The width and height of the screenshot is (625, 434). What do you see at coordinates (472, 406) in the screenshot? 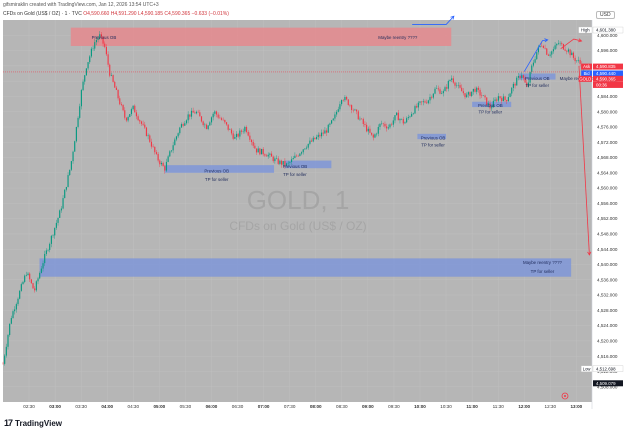
I see `x-tick-label: 11:00` at bounding box center [472, 406].